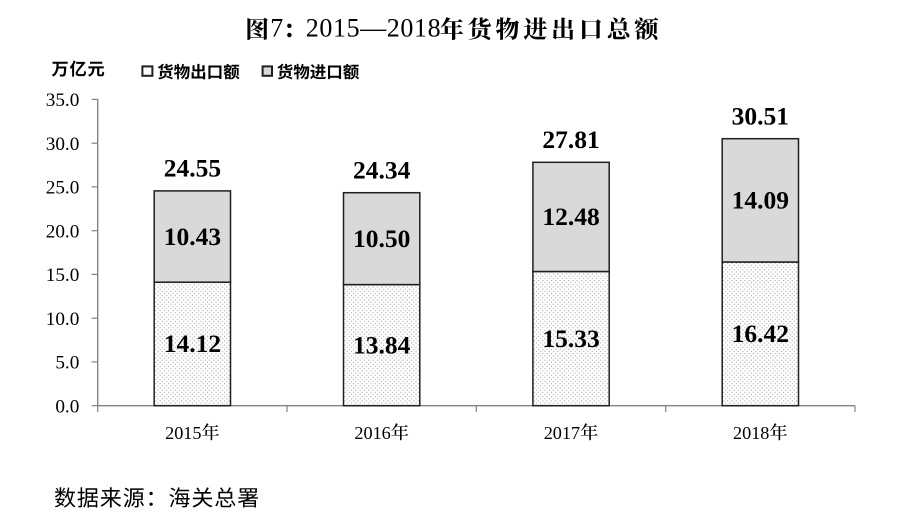  I want to click on svg-text: 8, so click(434, 28).